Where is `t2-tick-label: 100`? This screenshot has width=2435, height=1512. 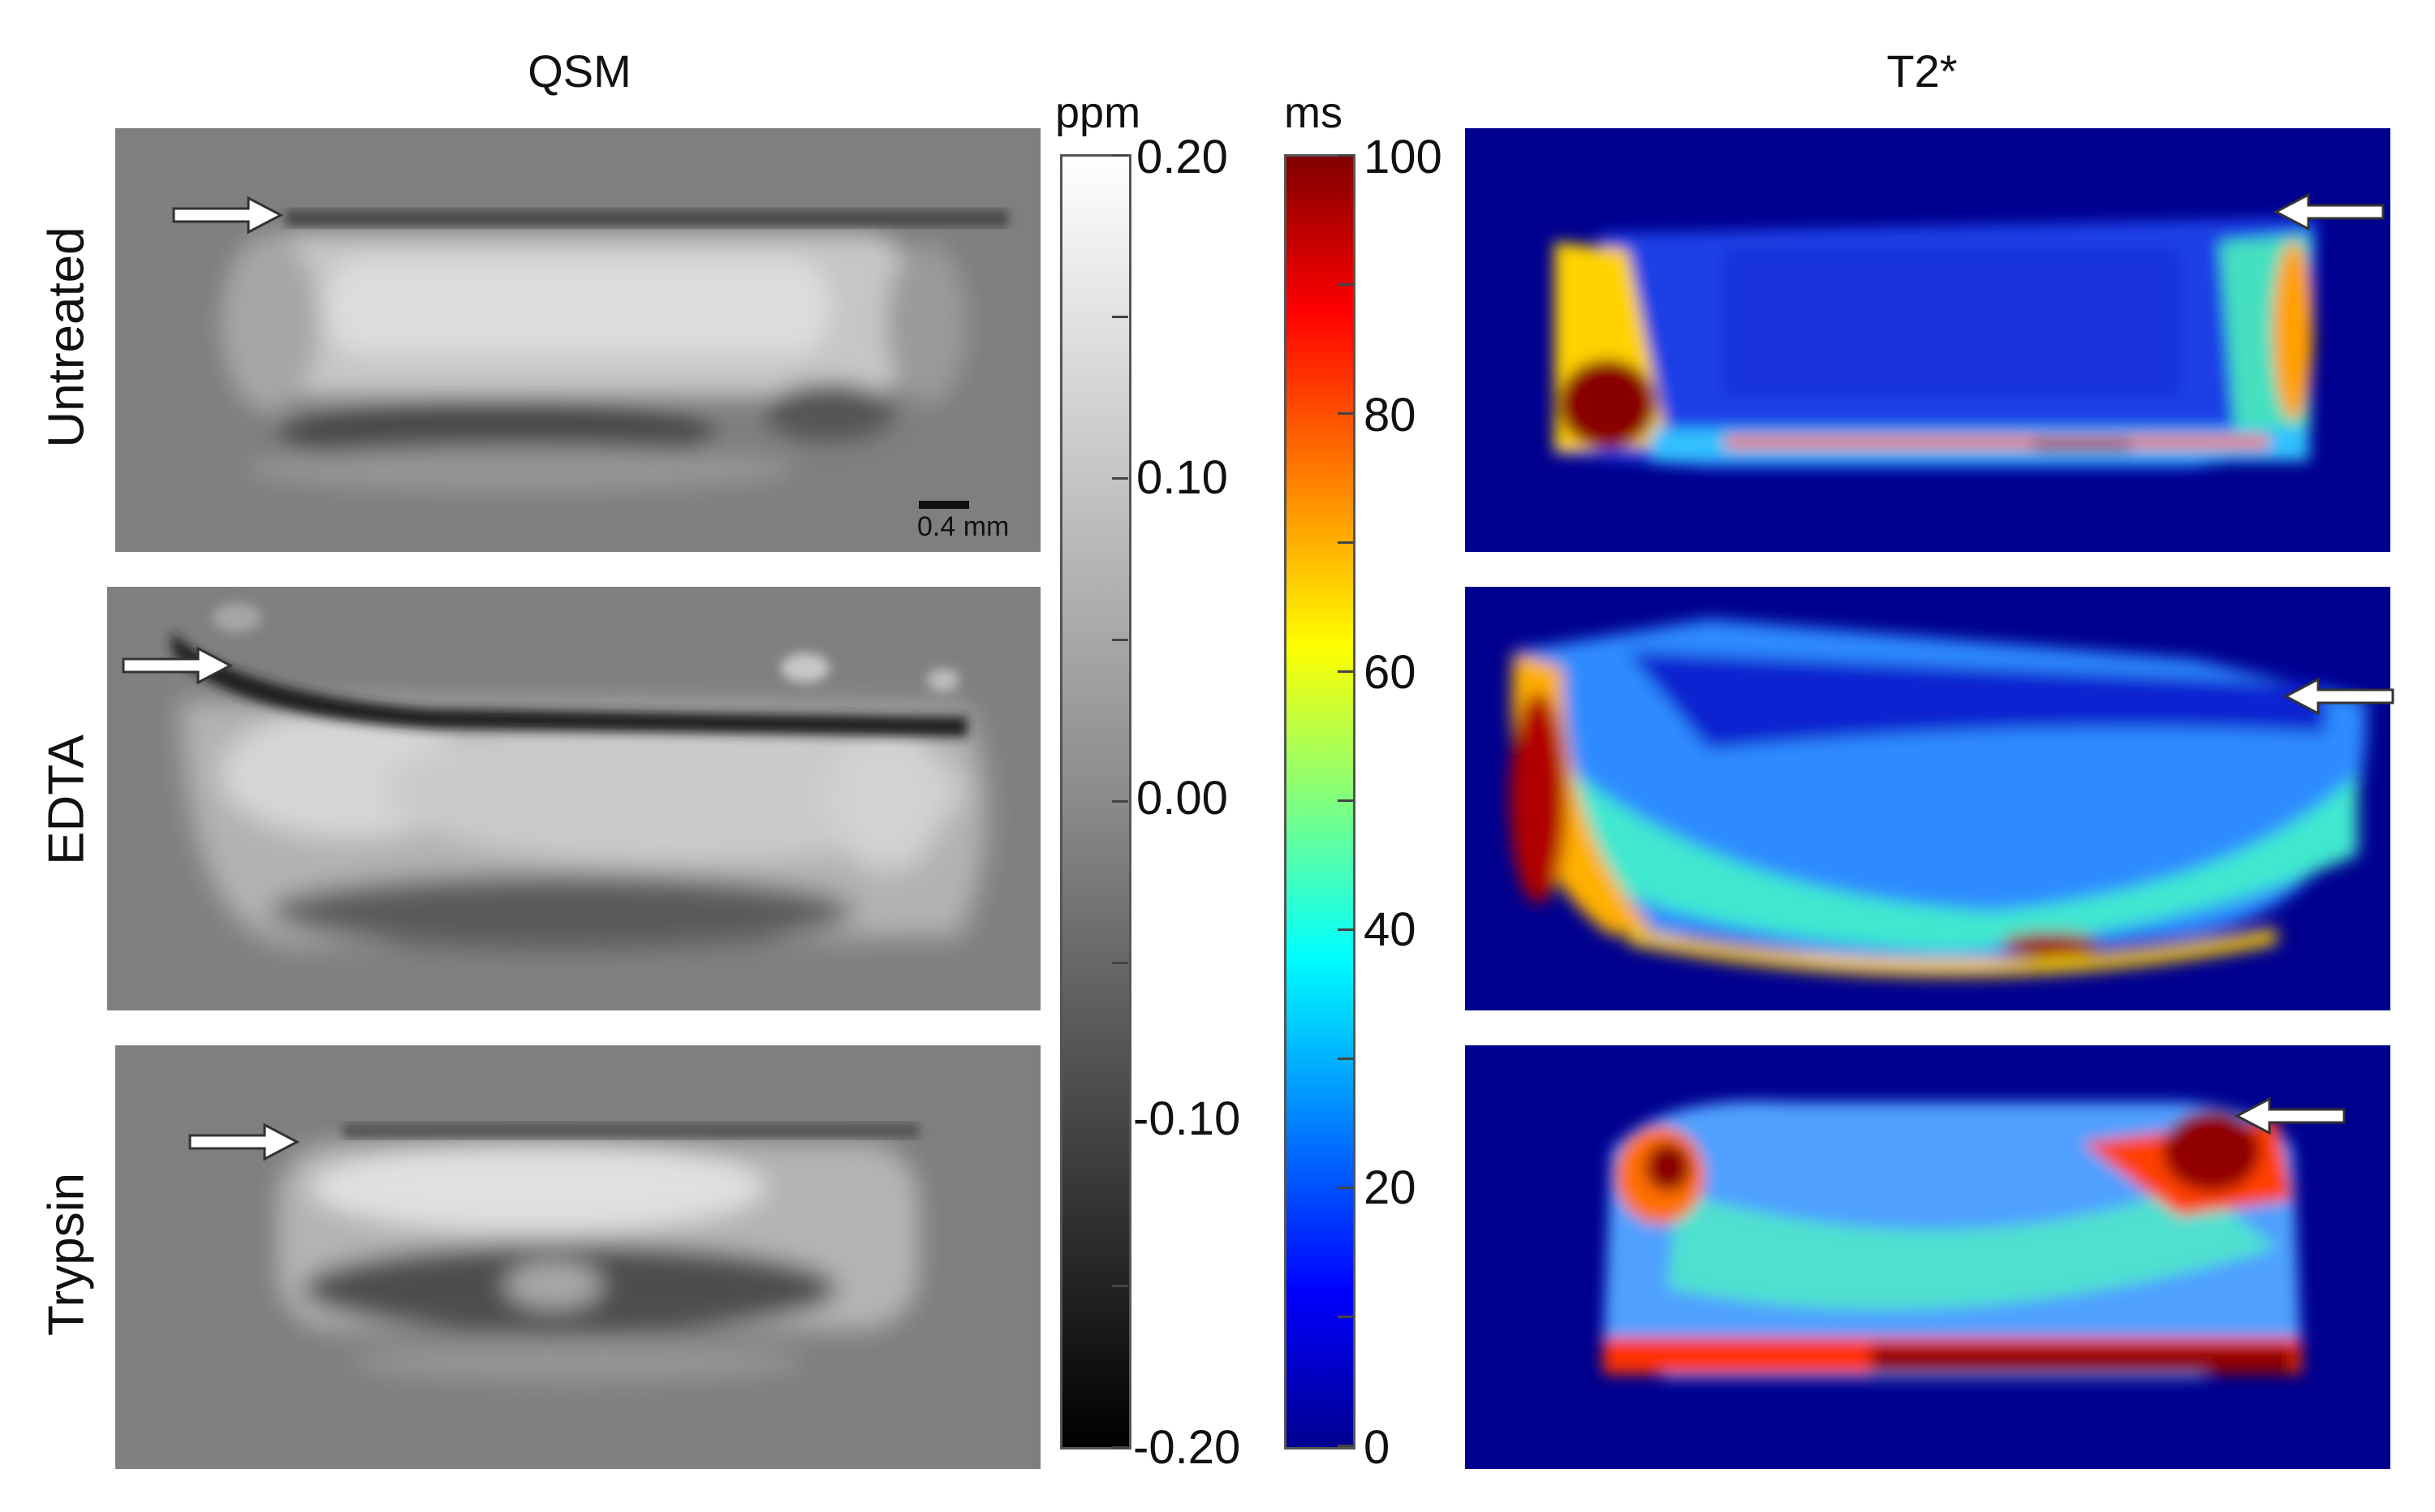
t2-tick-label: 100 is located at coordinates (1403, 157).